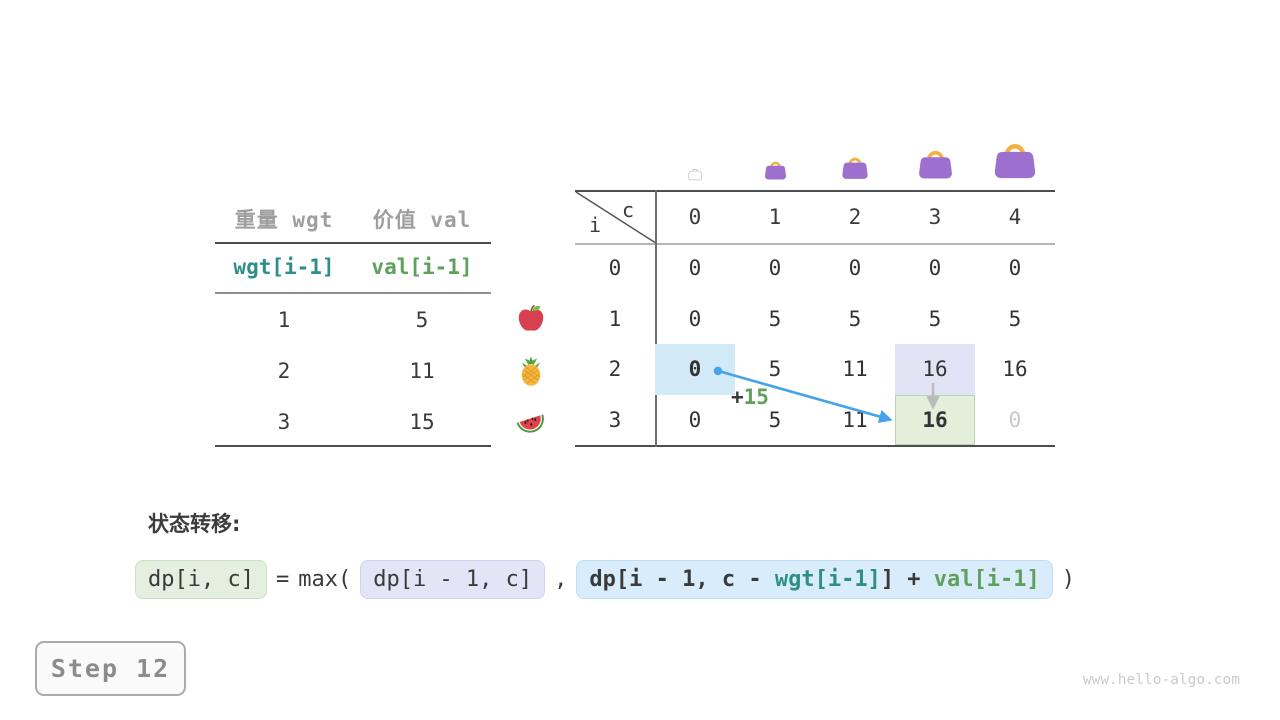 This screenshot has height=720, width=1280. Describe the element at coordinates (284, 370) in the screenshot. I see `item-weight-value: 2` at that location.